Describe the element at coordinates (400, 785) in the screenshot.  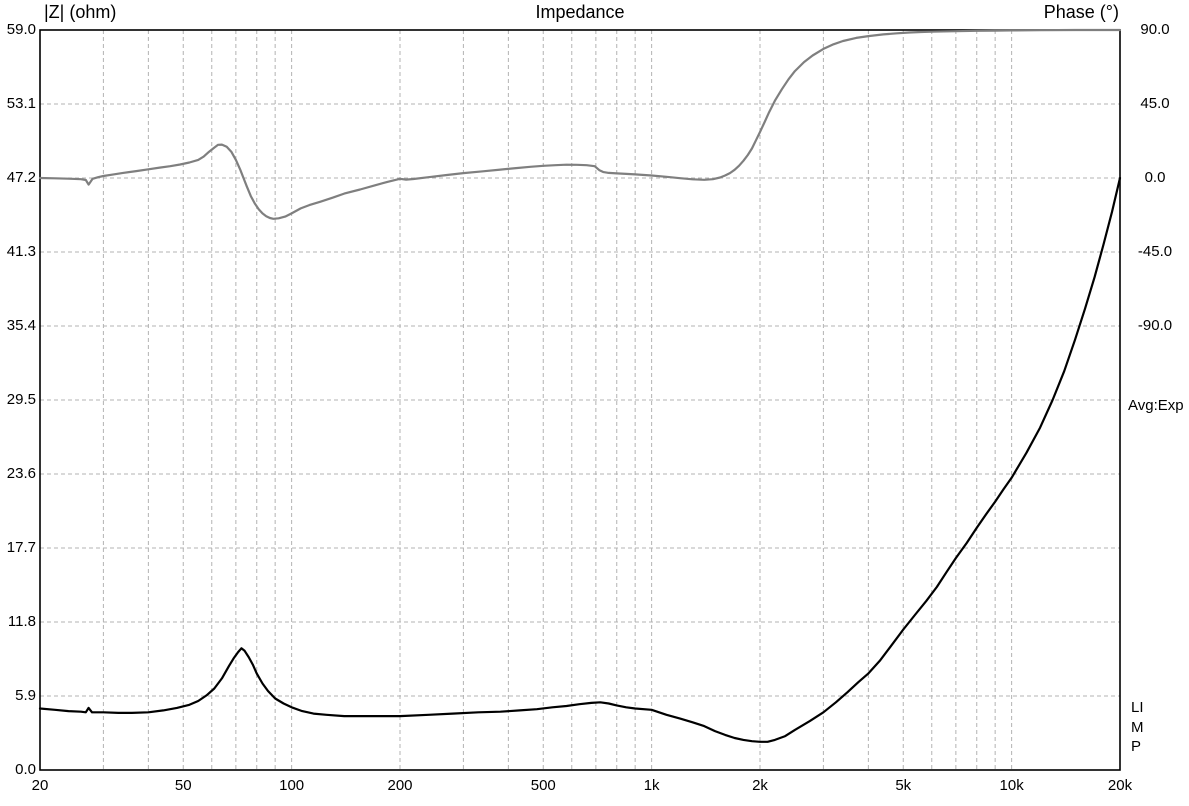
I see `freq-tick-label: 200` at that location.